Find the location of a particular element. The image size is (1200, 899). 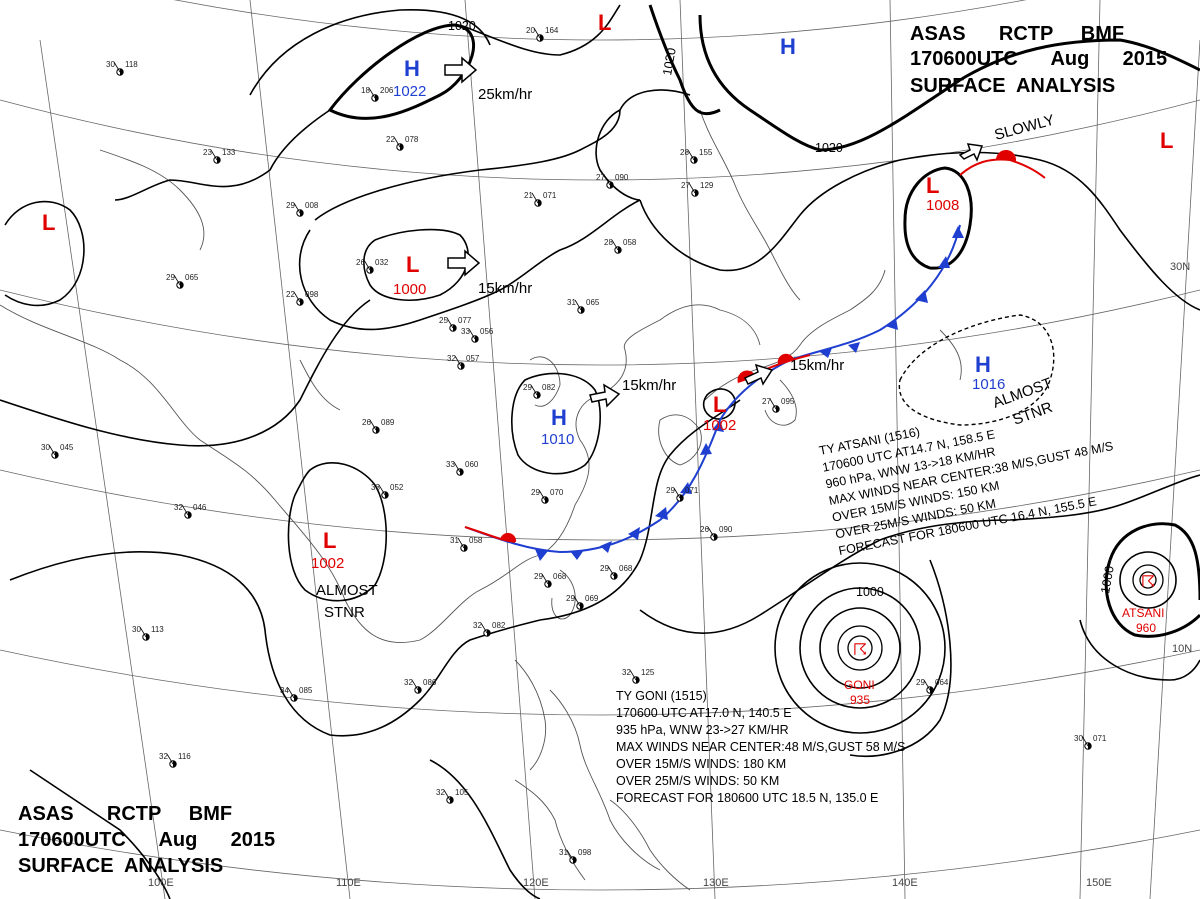

low-symbol-west: L is located at coordinates (48, 222).